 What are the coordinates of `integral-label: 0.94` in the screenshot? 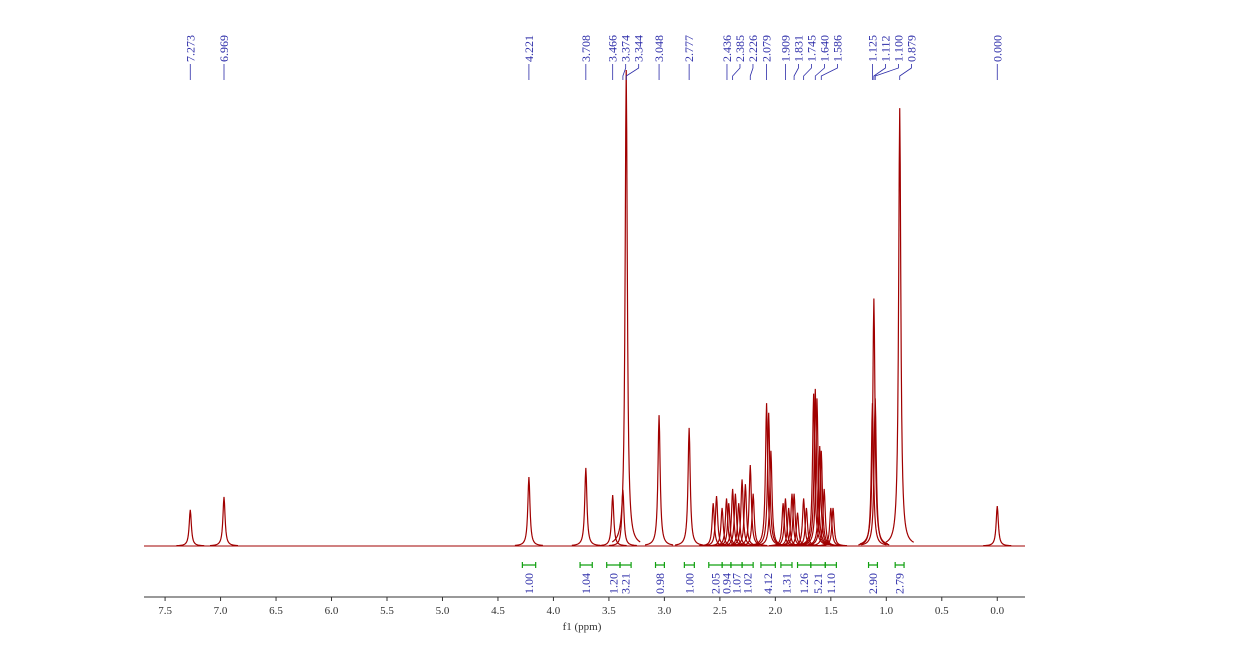 It's located at (727, 583).